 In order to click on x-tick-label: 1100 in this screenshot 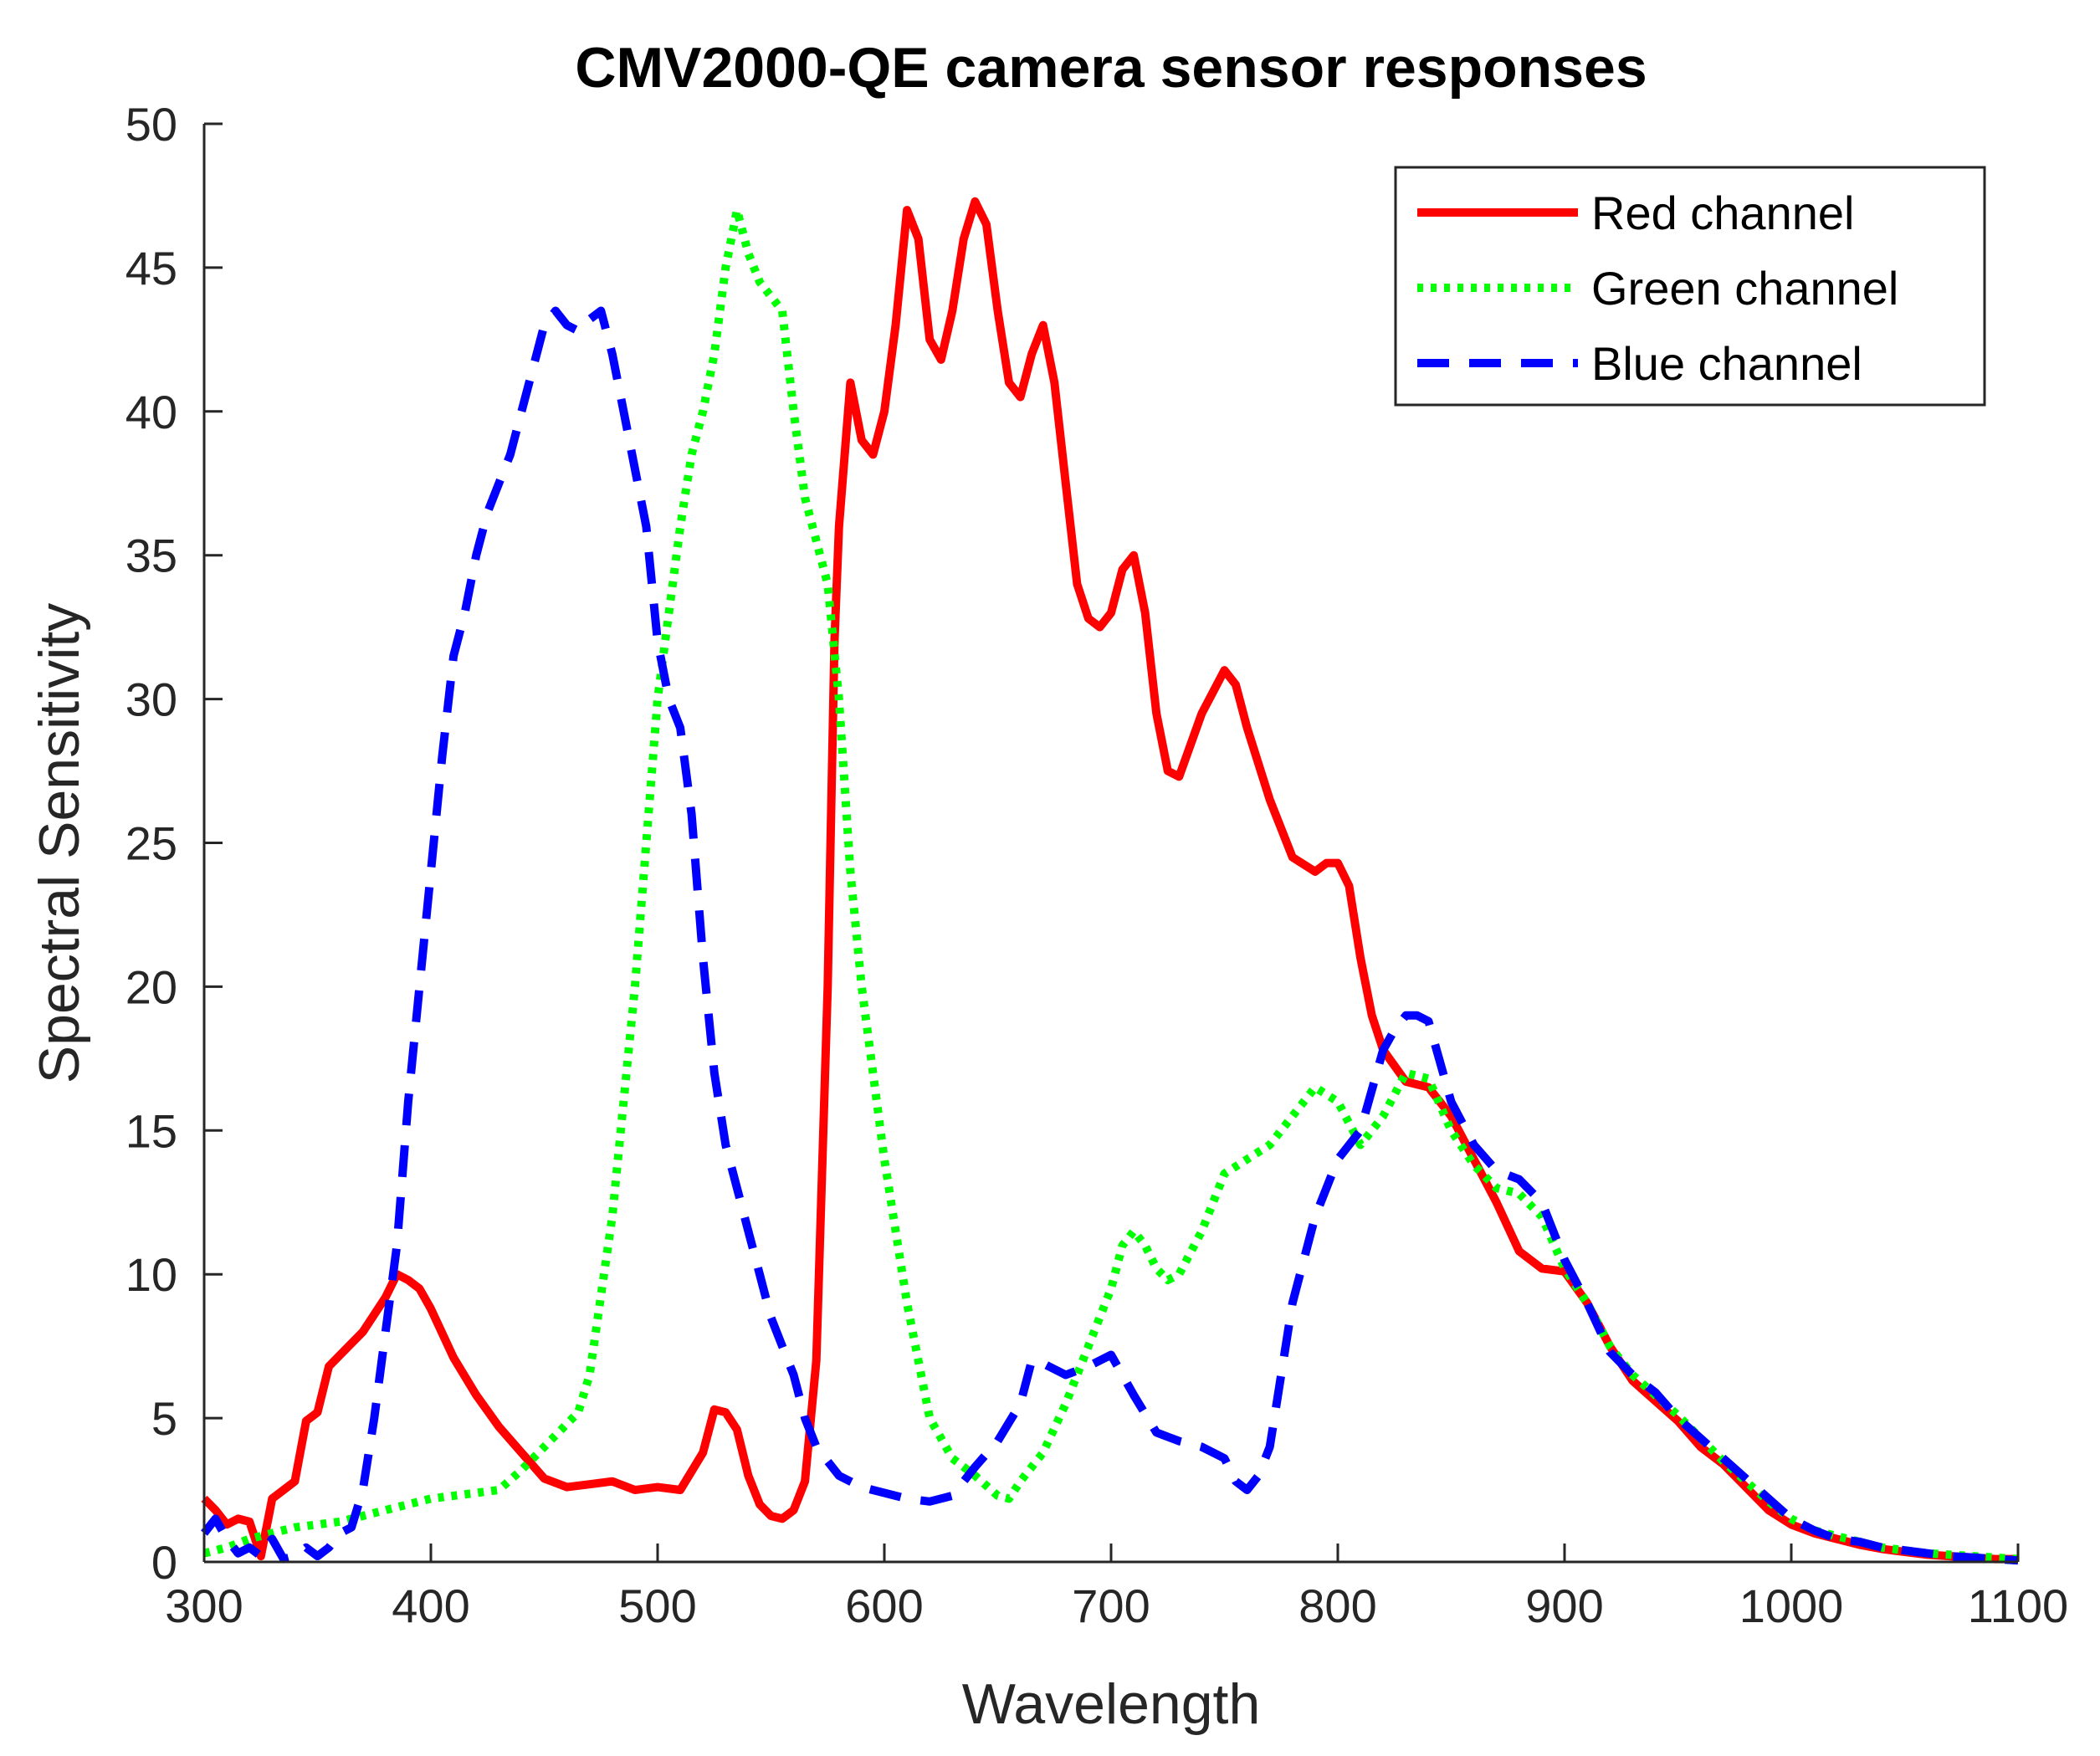, I will do `click(2018, 1605)`.